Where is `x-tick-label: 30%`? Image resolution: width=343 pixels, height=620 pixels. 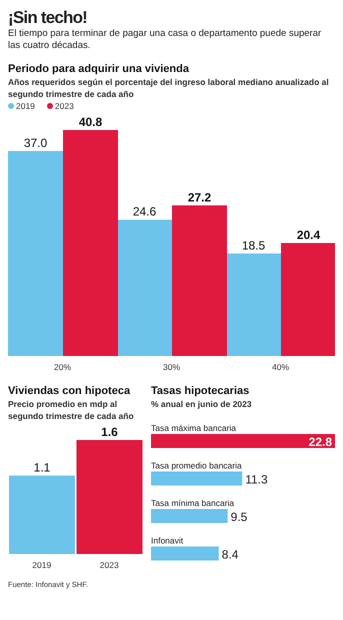 x-tick-label: 30% is located at coordinates (171, 367).